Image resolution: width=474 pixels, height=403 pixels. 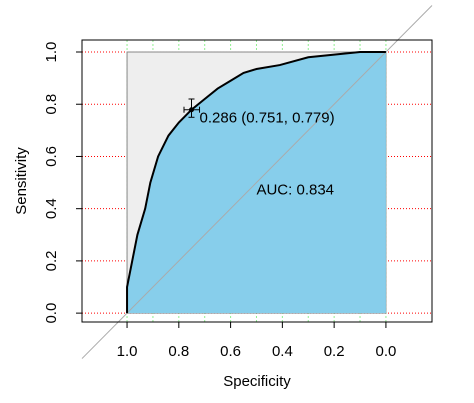 What do you see at coordinates (257, 381) in the screenshot?
I see `x-axis-label: Specificity` at bounding box center [257, 381].